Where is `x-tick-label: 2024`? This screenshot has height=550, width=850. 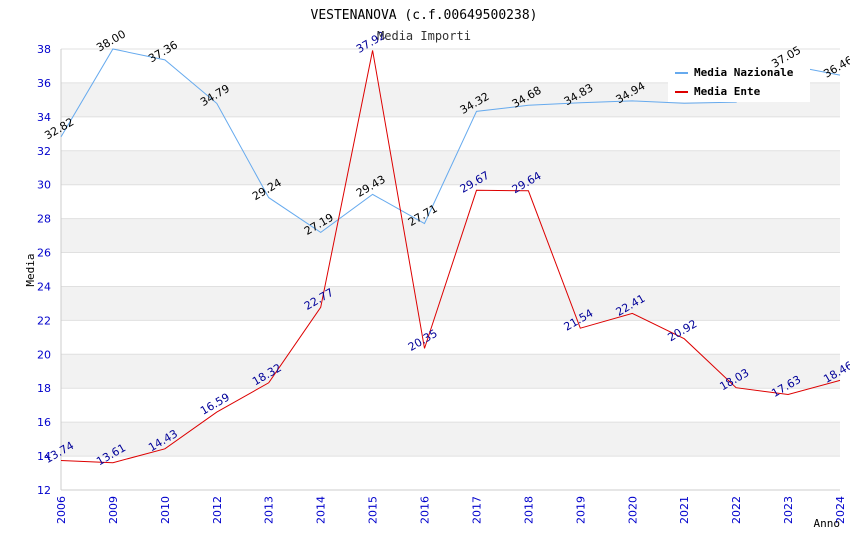 x-tick-label: 2024 is located at coordinates (840, 510).